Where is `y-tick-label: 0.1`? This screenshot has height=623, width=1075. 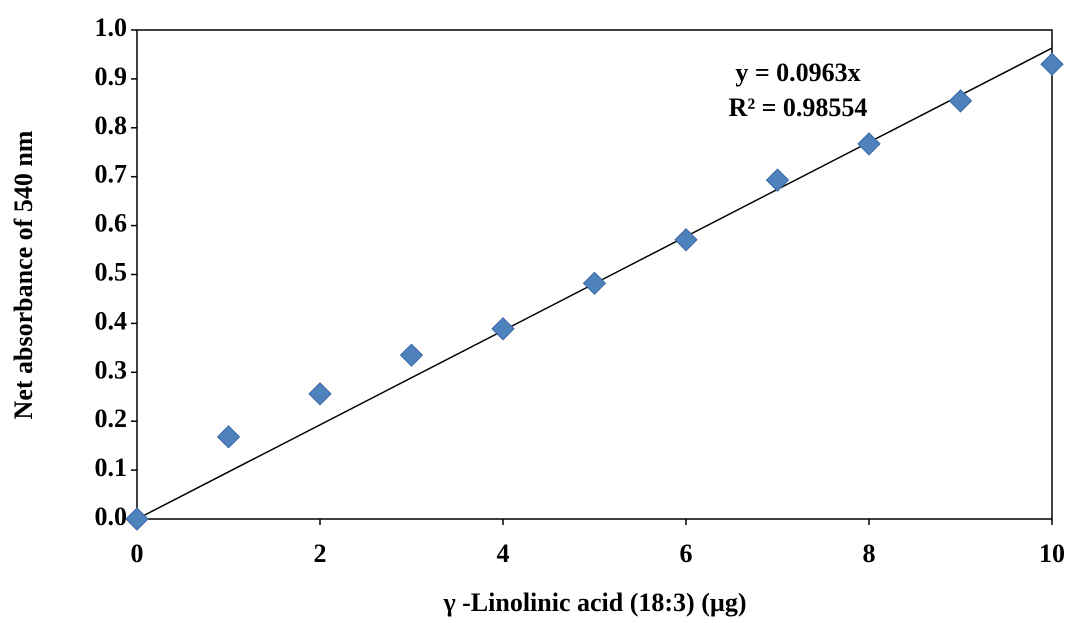 y-tick-label: 0.1 is located at coordinates (111, 467).